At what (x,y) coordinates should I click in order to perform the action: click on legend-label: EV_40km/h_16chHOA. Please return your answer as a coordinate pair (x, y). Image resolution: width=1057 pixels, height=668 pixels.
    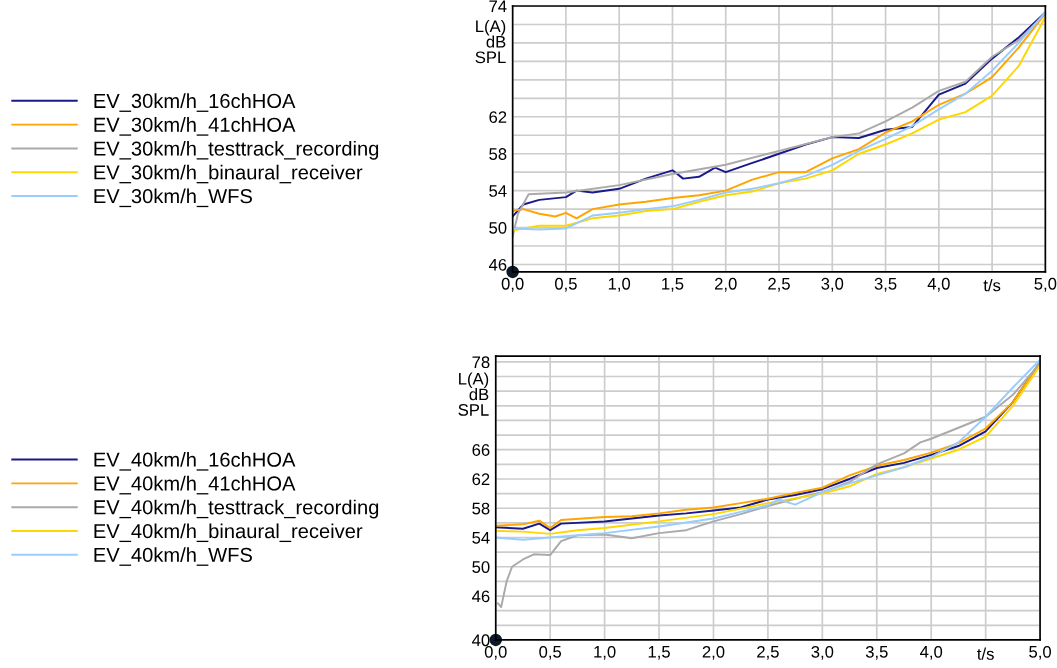
    Looking at the image, I should click on (195, 461).